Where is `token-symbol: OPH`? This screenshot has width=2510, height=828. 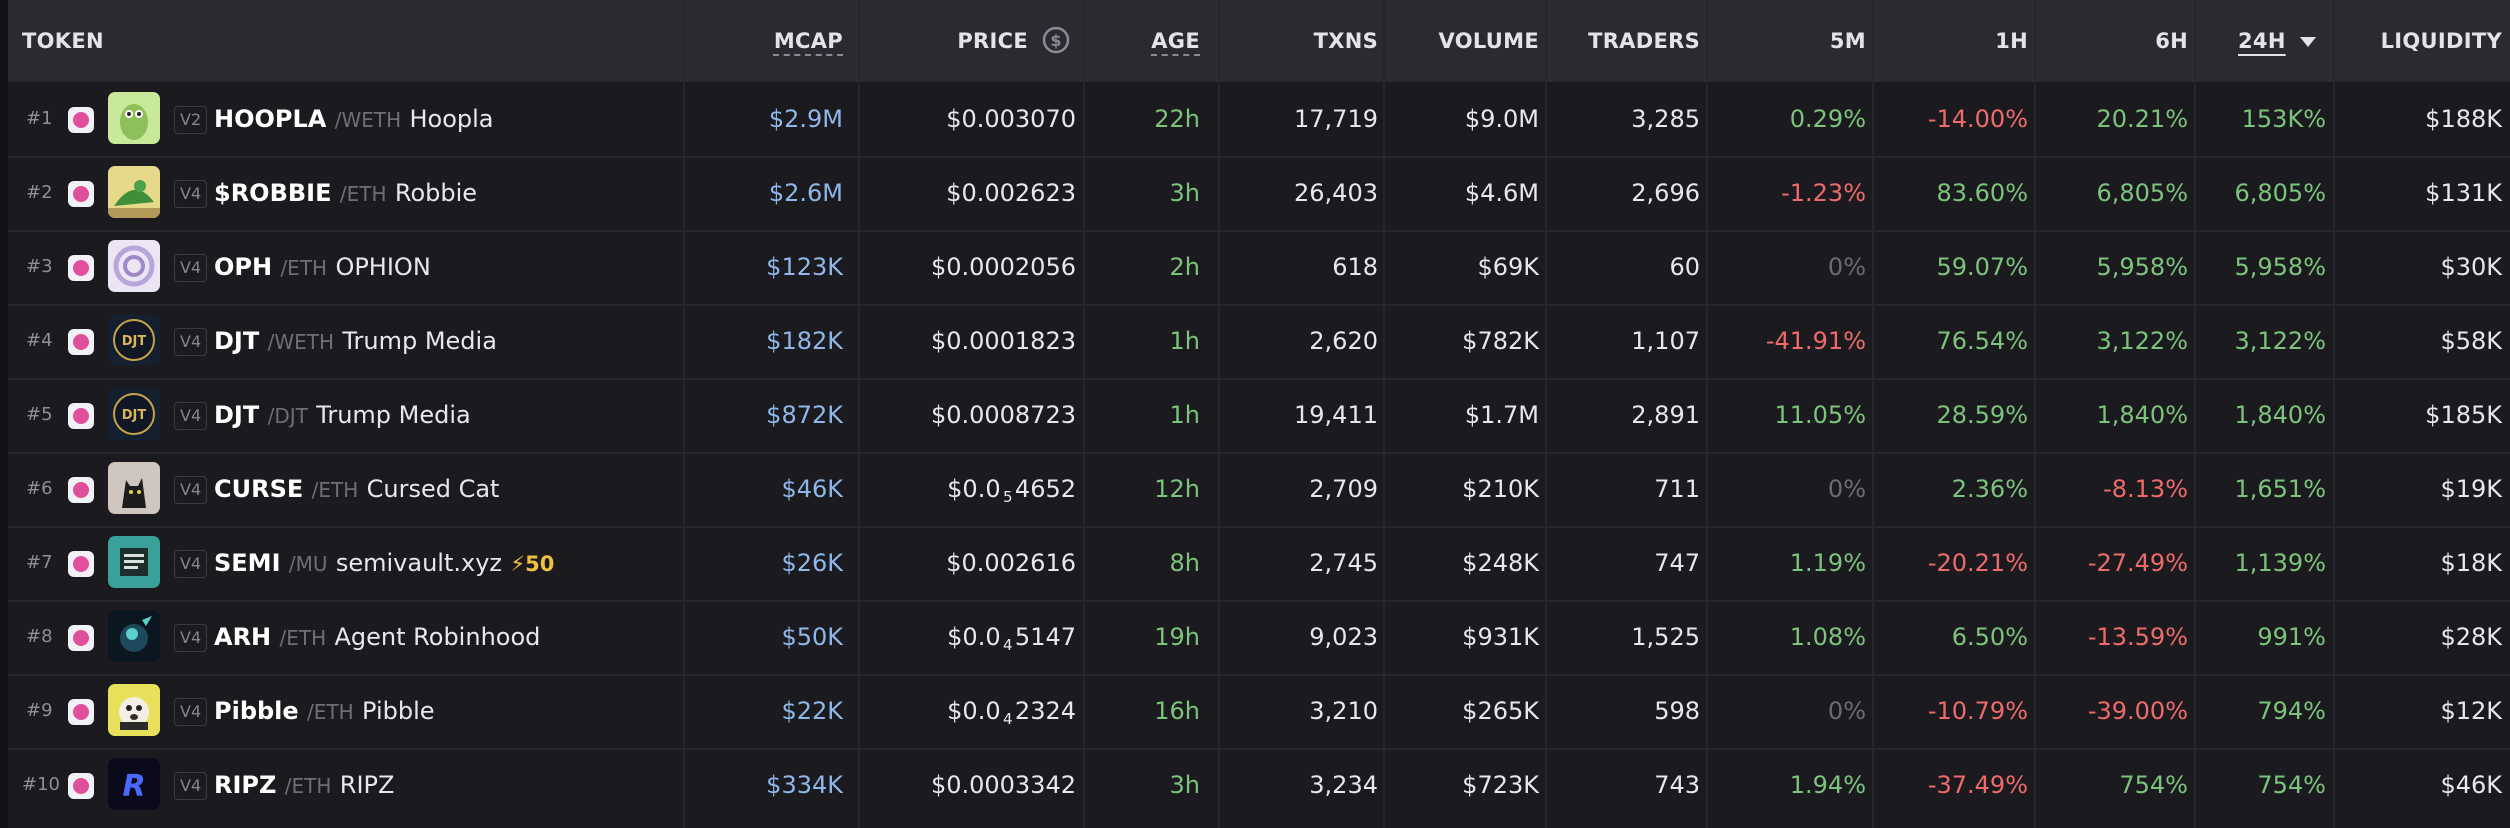 token-symbol: OPH is located at coordinates (243, 267).